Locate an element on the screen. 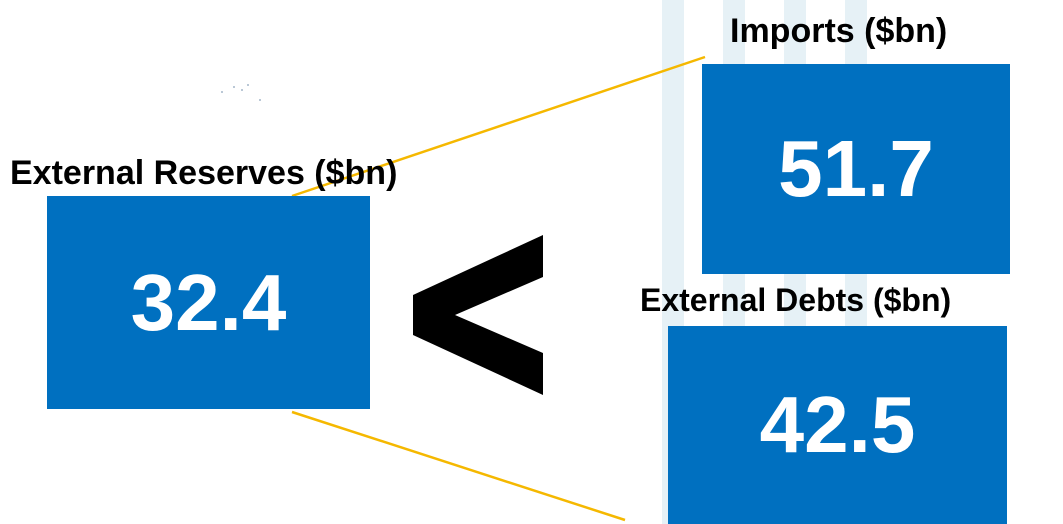 This screenshot has width=1063, height=524. decorative-specks is located at coordinates (241, 92).